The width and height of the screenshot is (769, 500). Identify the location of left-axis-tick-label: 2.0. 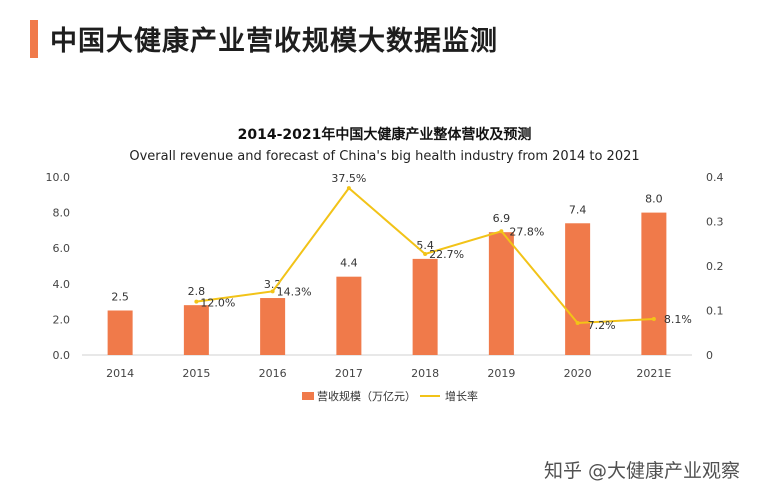
(62, 319).